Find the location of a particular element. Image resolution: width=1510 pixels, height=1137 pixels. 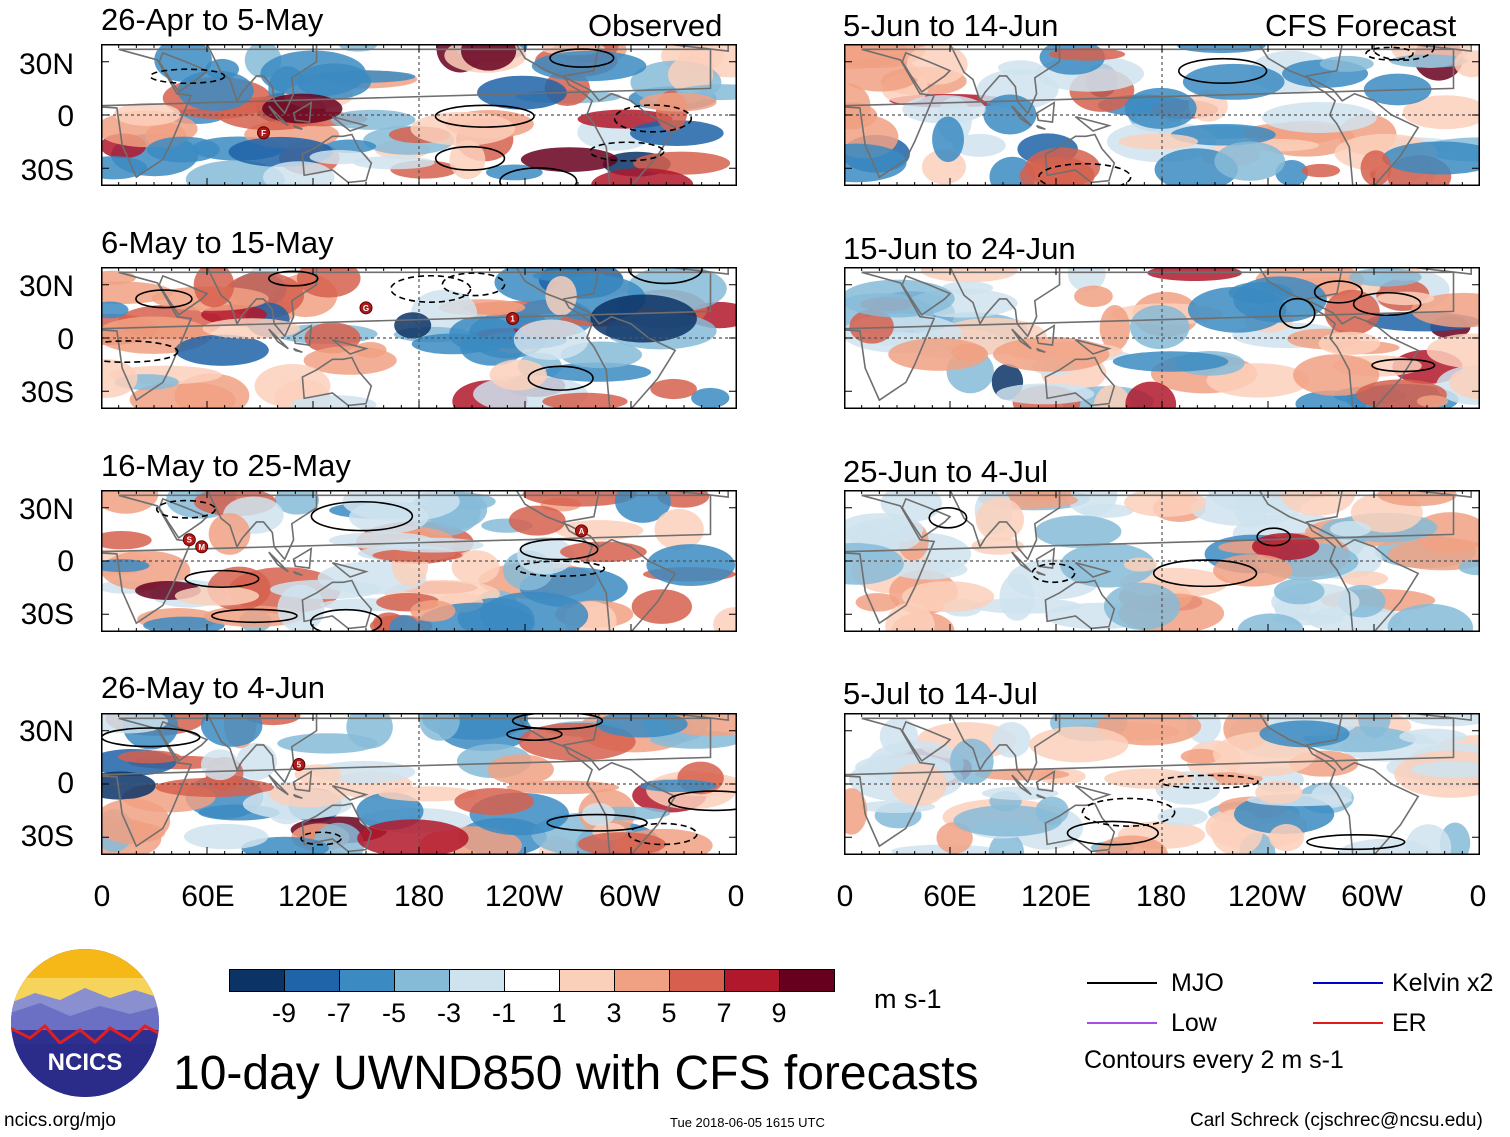

colorbar-tick-label: -9 is located at coordinates (284, 1013).